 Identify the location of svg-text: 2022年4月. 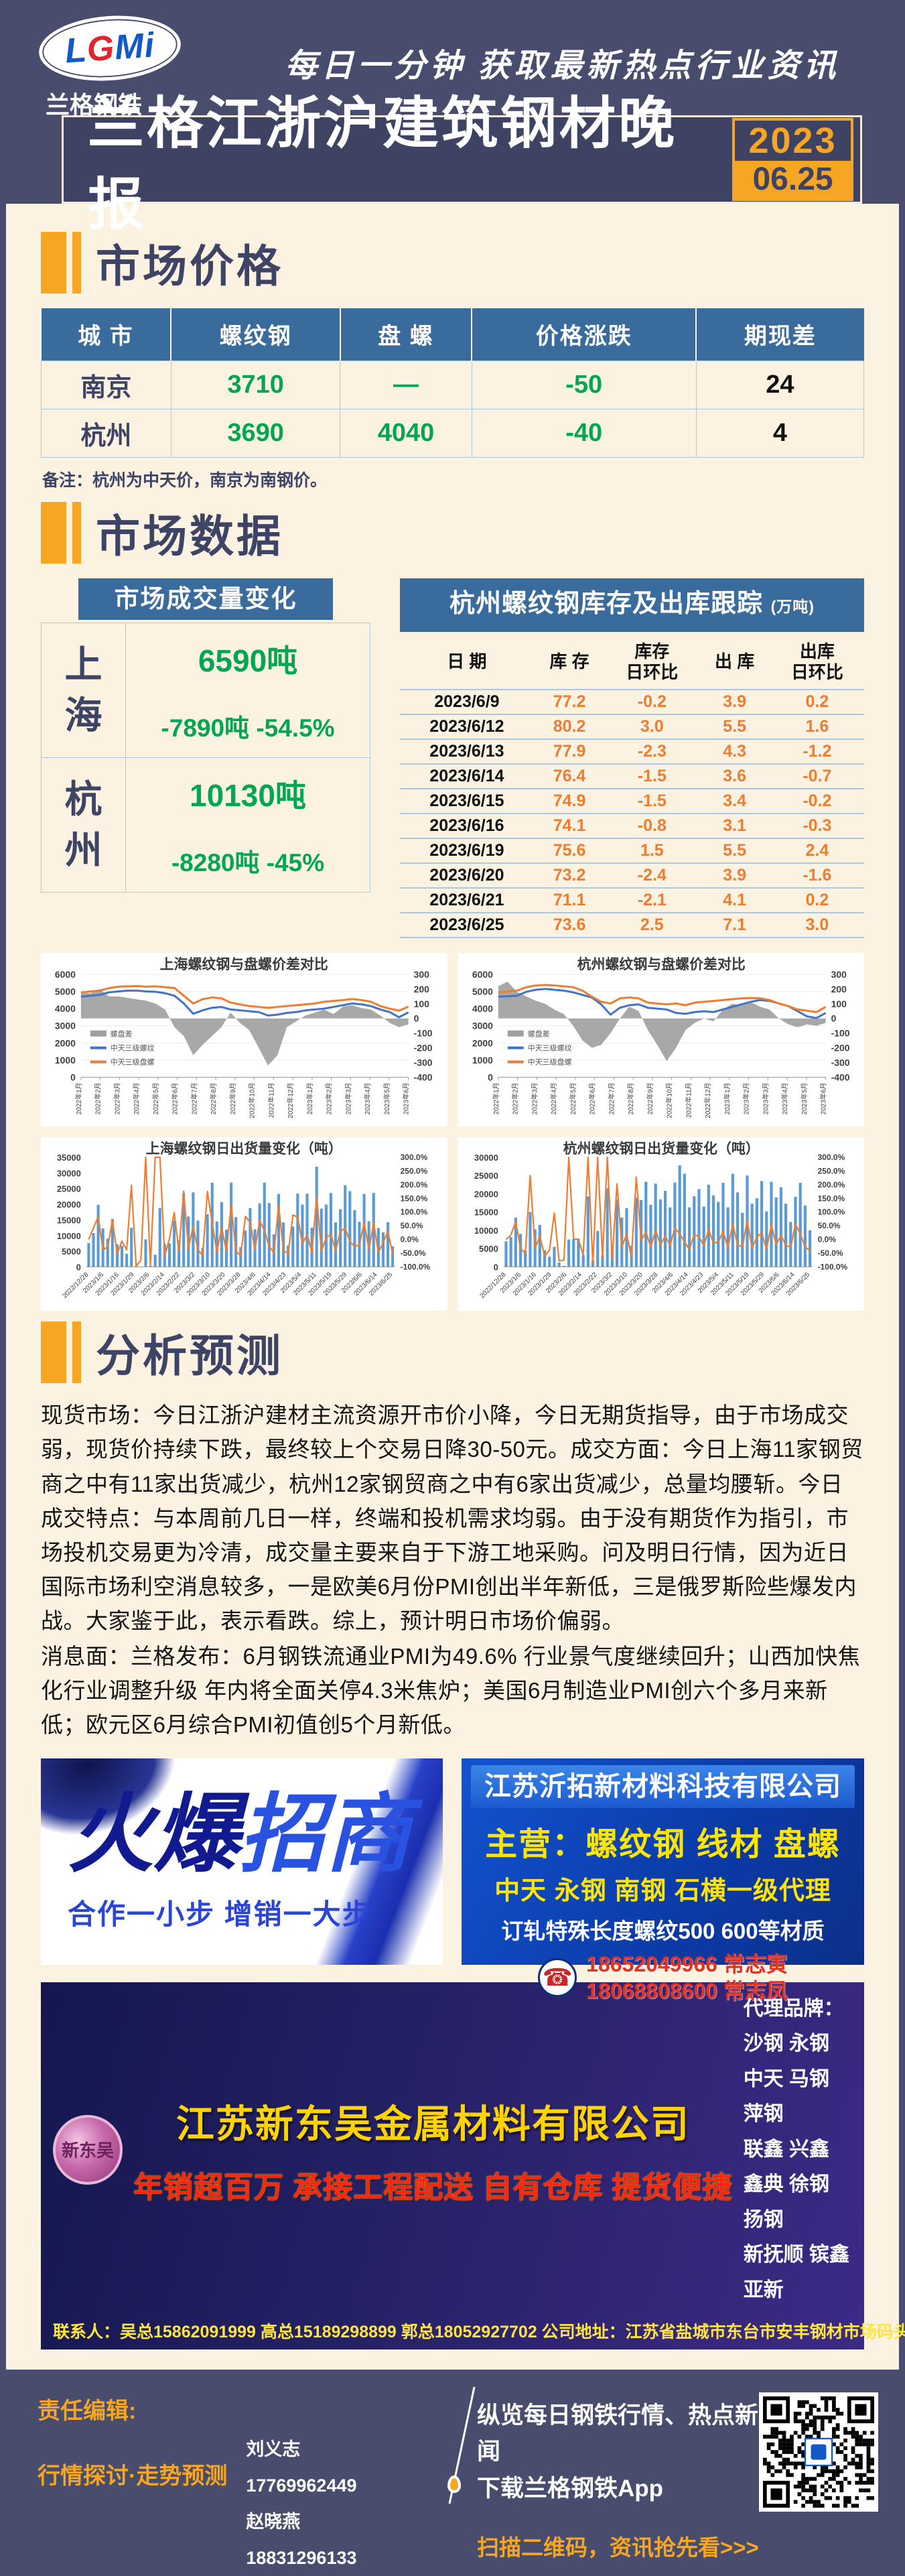
(553, 1098).